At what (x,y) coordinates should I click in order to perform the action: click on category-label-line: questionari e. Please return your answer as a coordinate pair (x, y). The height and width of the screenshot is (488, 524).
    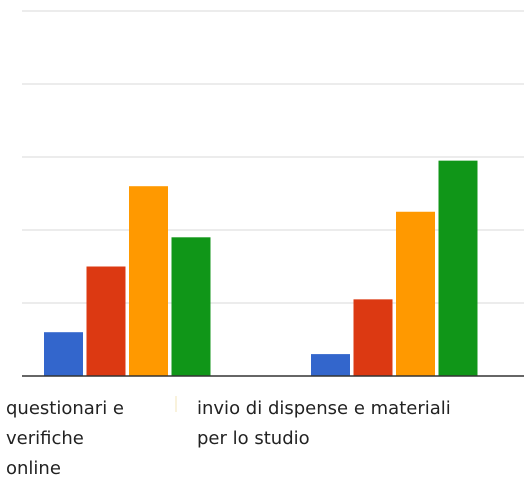
    Looking at the image, I should click on (65, 408).